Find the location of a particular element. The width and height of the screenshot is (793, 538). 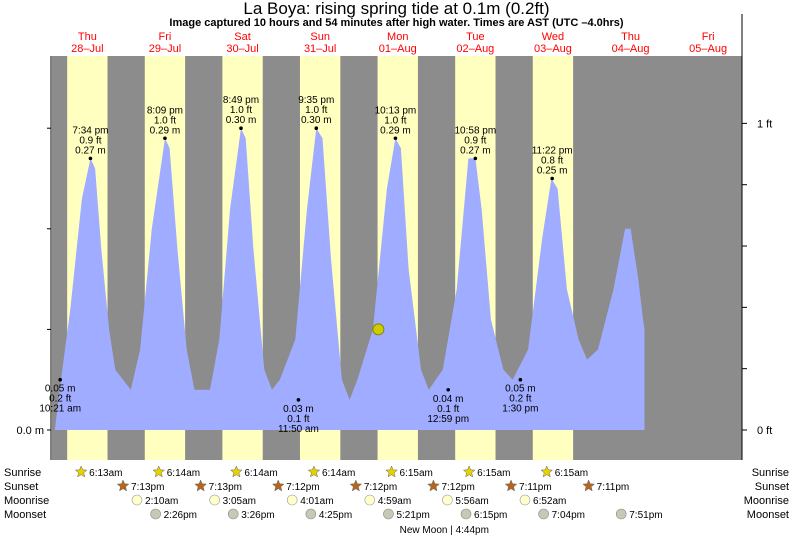

moonrise-time: 4:01am is located at coordinates (316, 501).